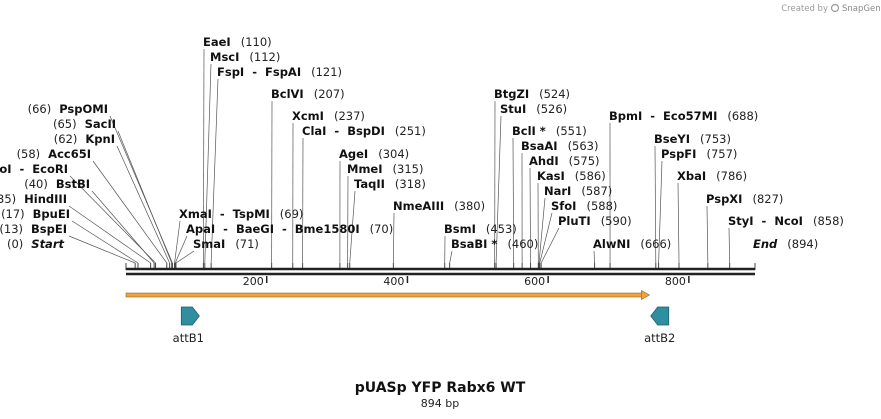 This screenshot has width=881, height=419. Describe the element at coordinates (691, 176) in the screenshot. I see `site-label-xbai: XbaI` at that location.